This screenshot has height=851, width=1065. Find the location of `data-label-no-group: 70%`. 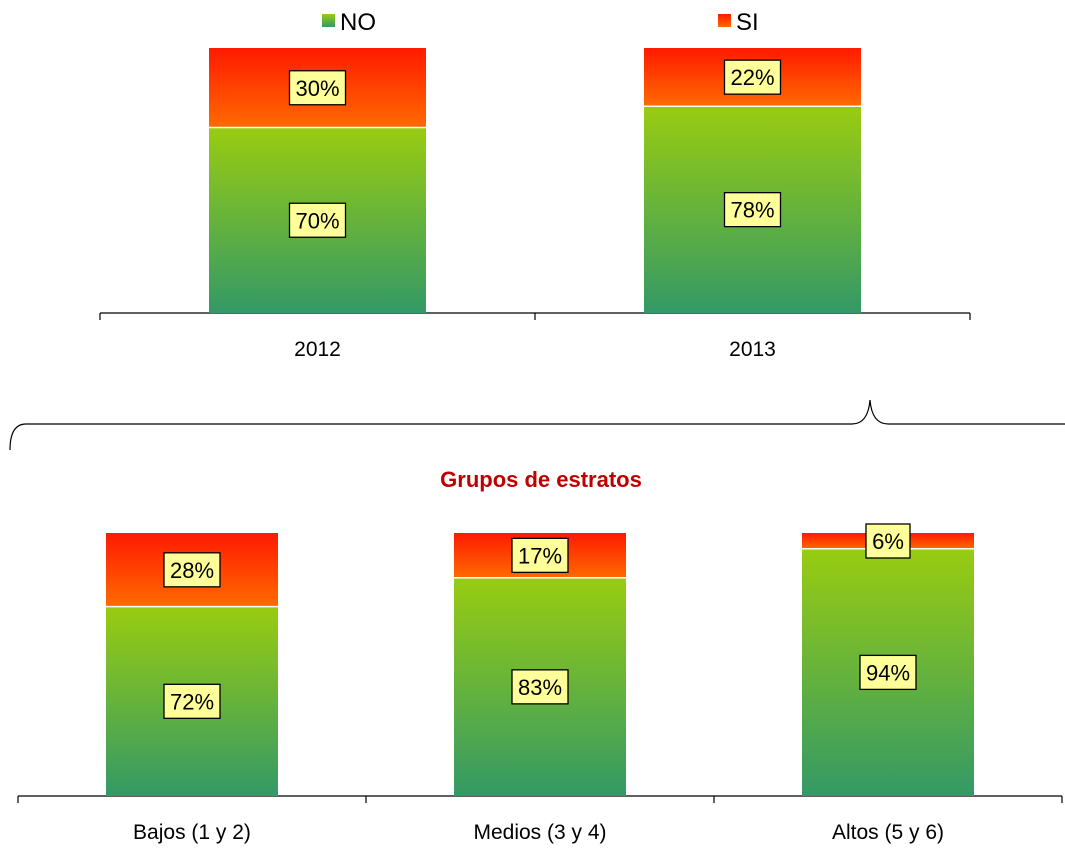

data-label-no-group: 70% is located at coordinates (317, 220).